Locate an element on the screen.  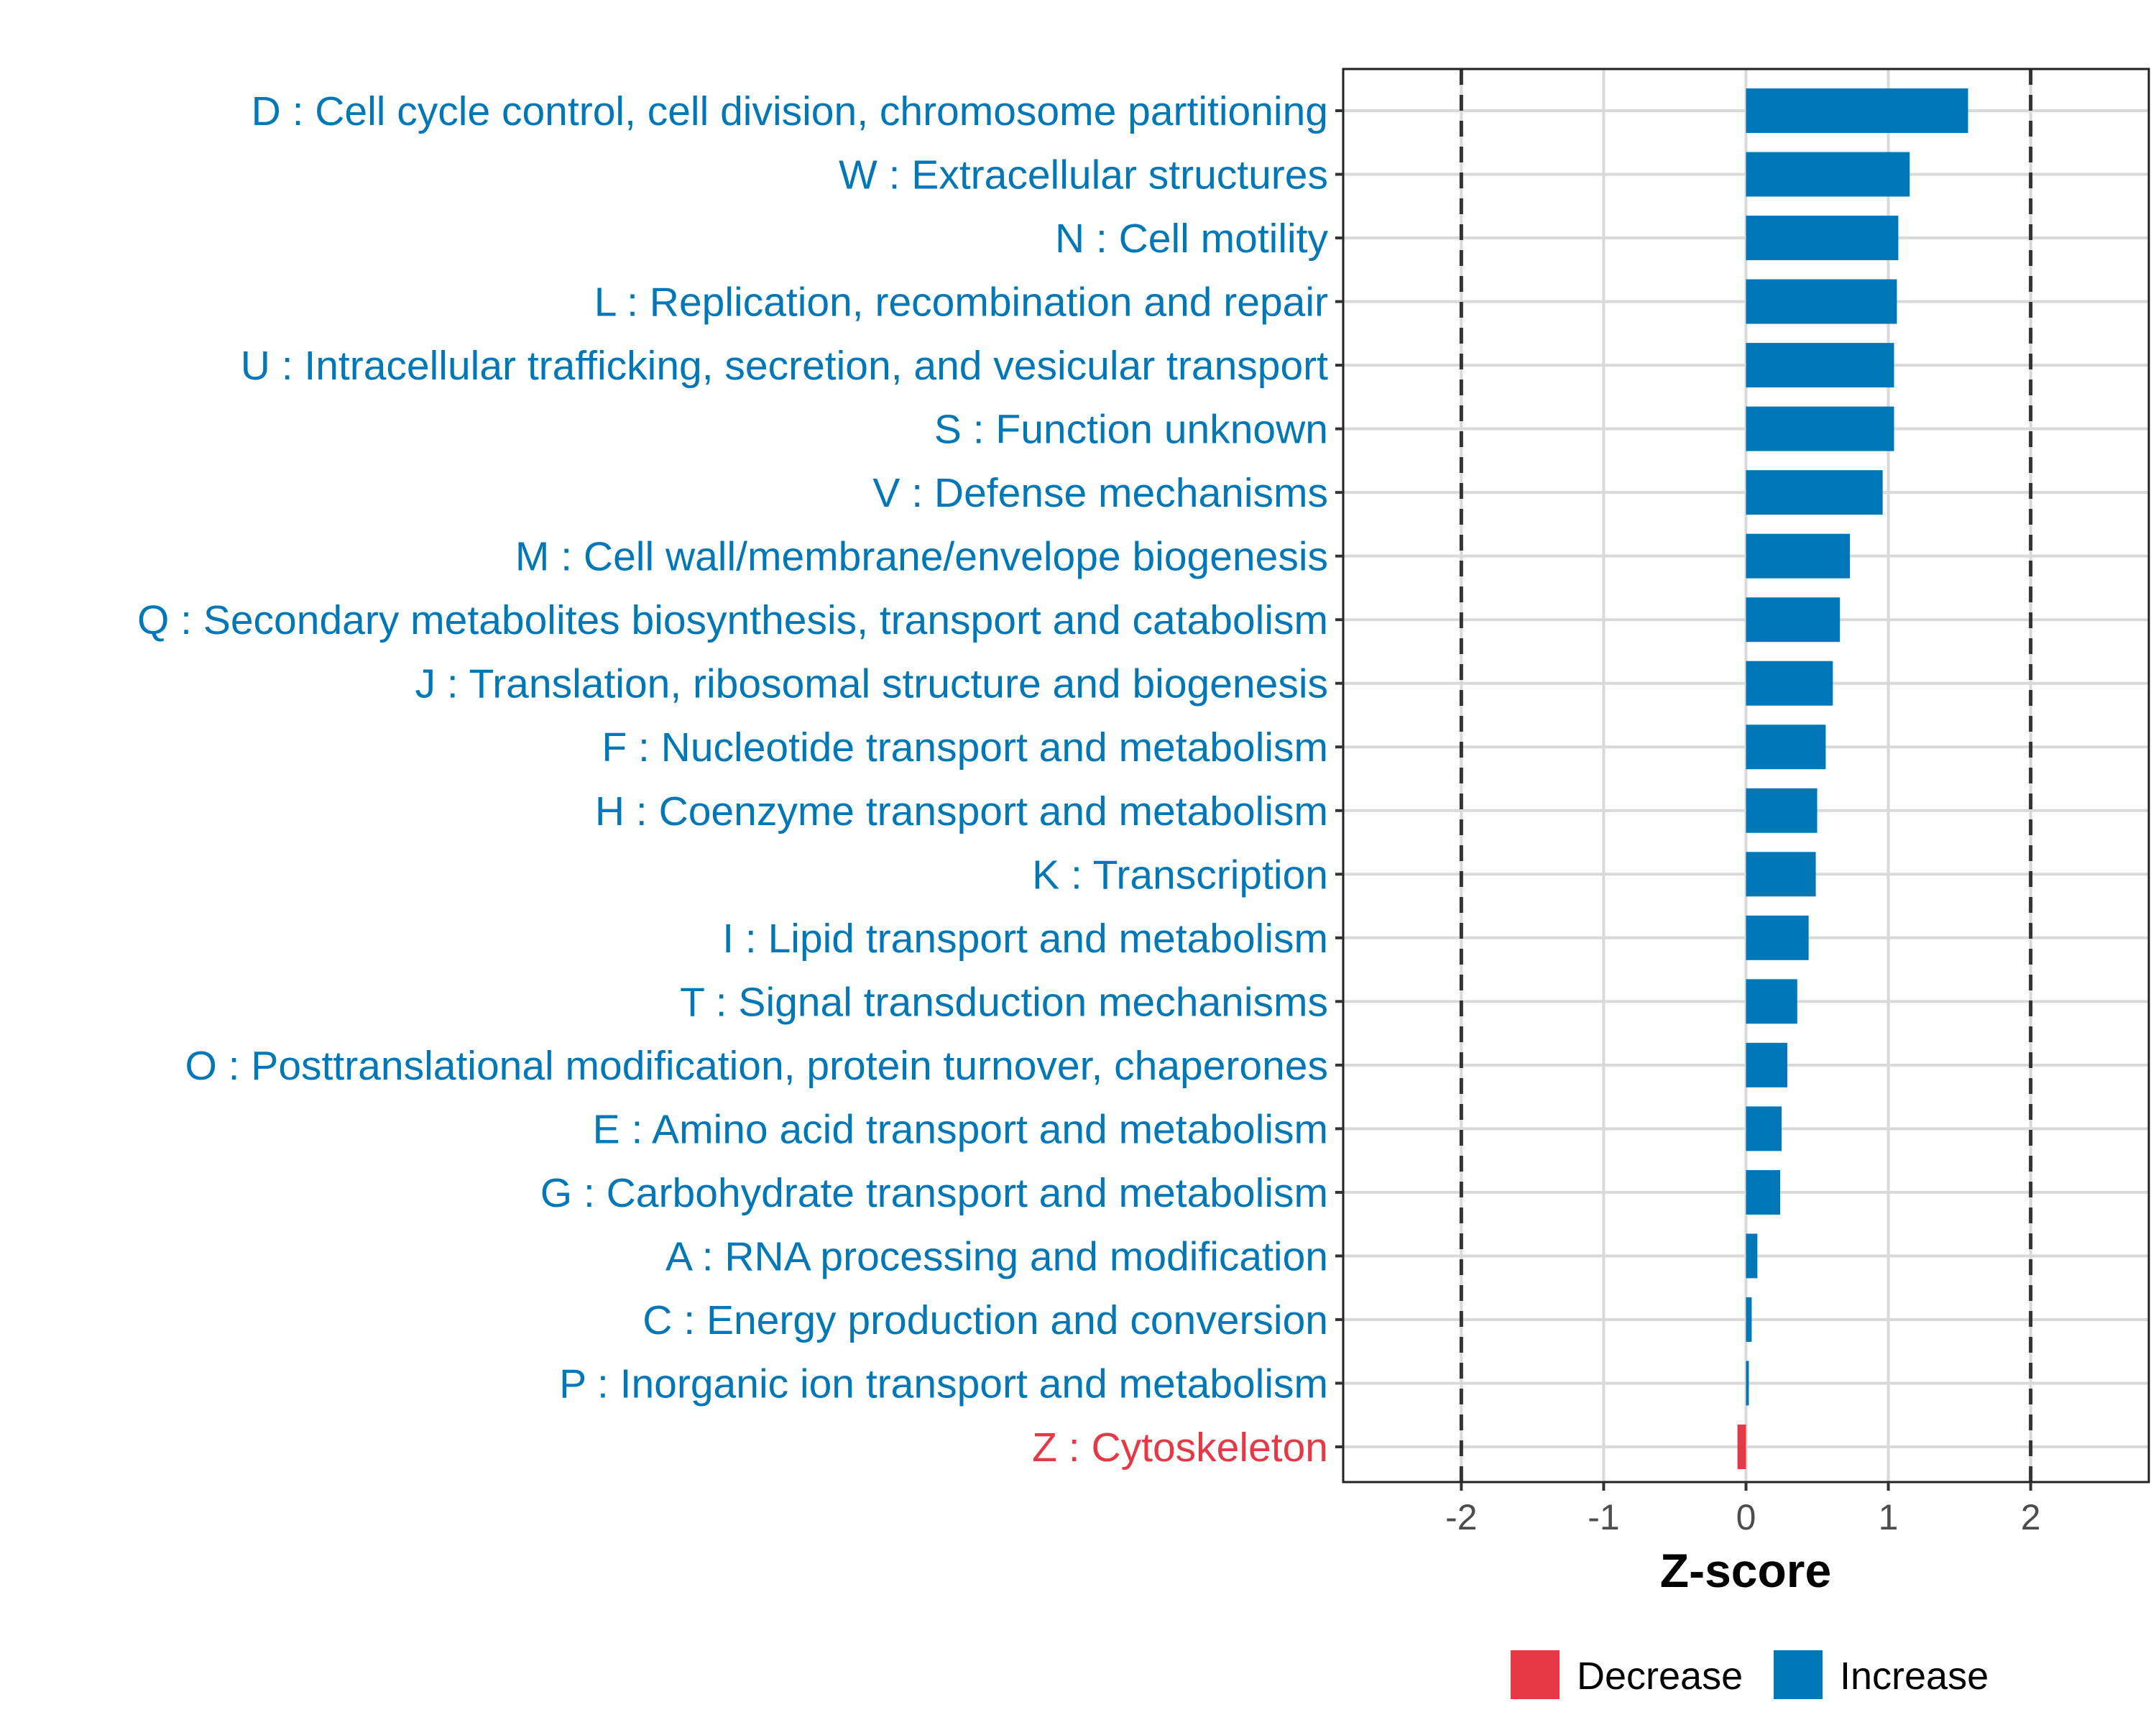
legend: Decrease Increase is located at coordinates (1750, 1674).